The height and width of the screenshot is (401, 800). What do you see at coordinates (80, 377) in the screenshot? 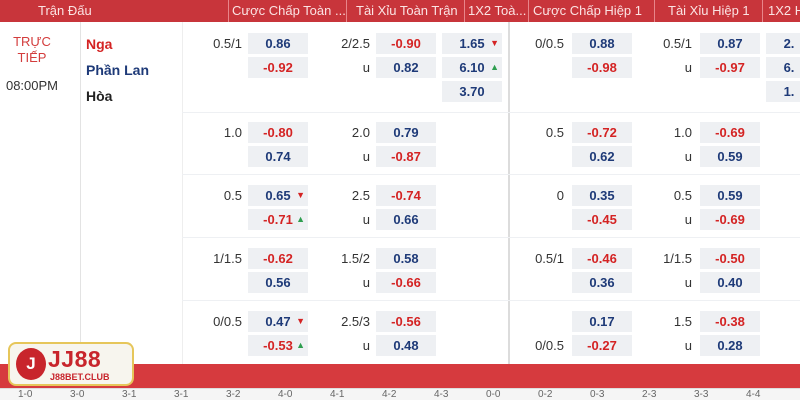
I see `logo-site: J88BET.CLUB` at bounding box center [80, 377].